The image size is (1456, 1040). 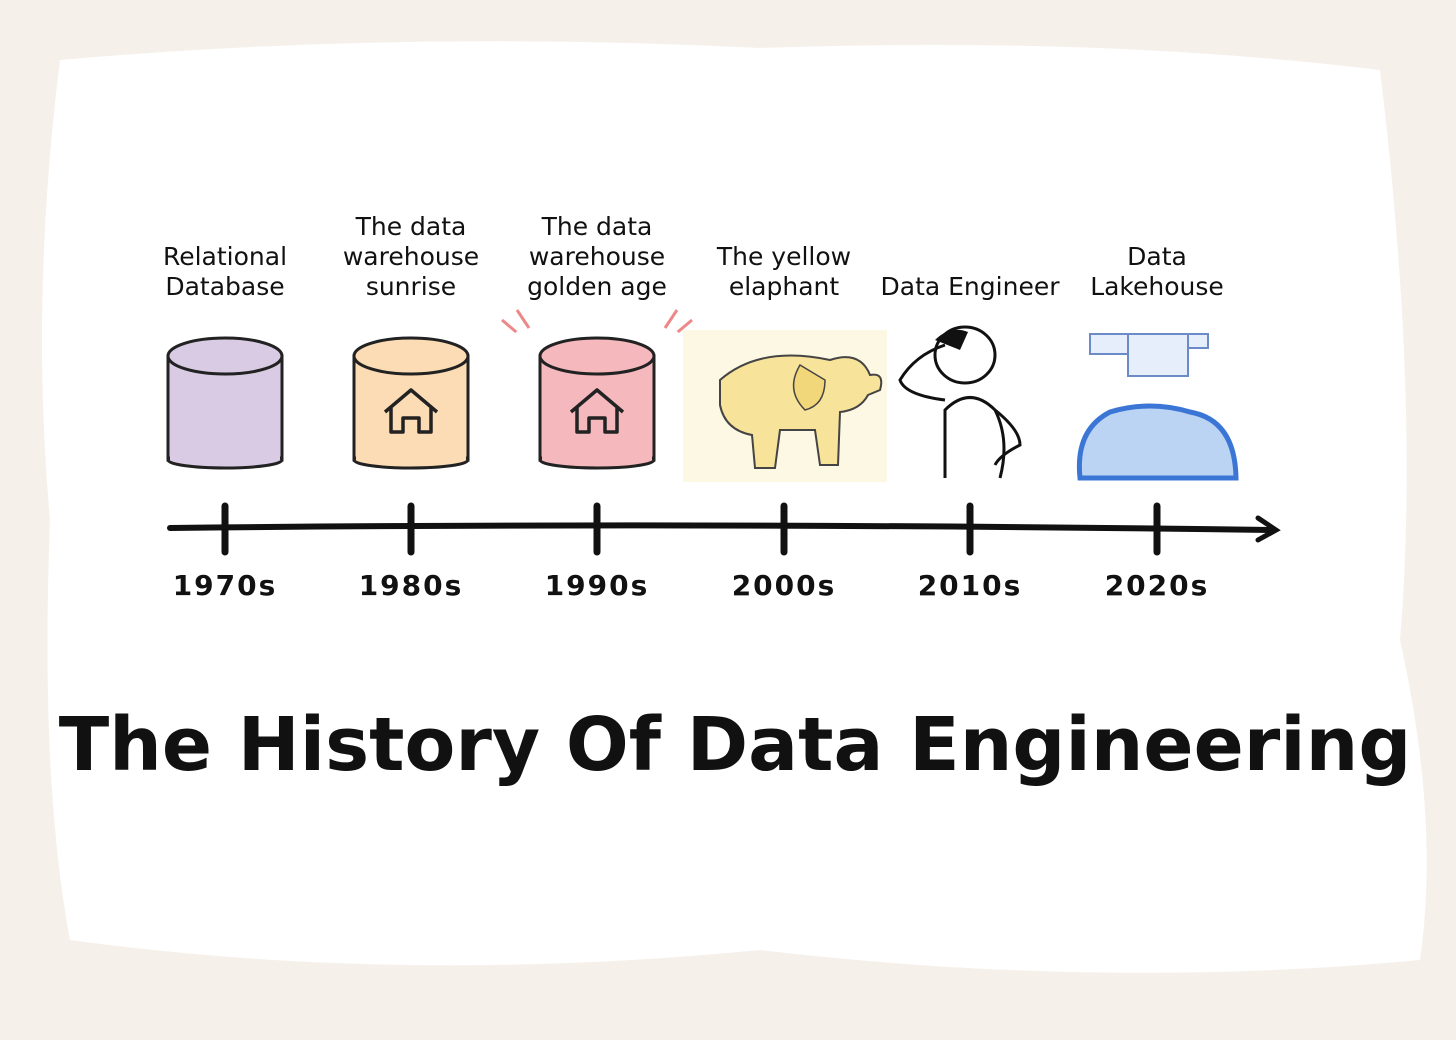 What do you see at coordinates (801, 411) in the screenshot?
I see `elephant-body` at bounding box center [801, 411].